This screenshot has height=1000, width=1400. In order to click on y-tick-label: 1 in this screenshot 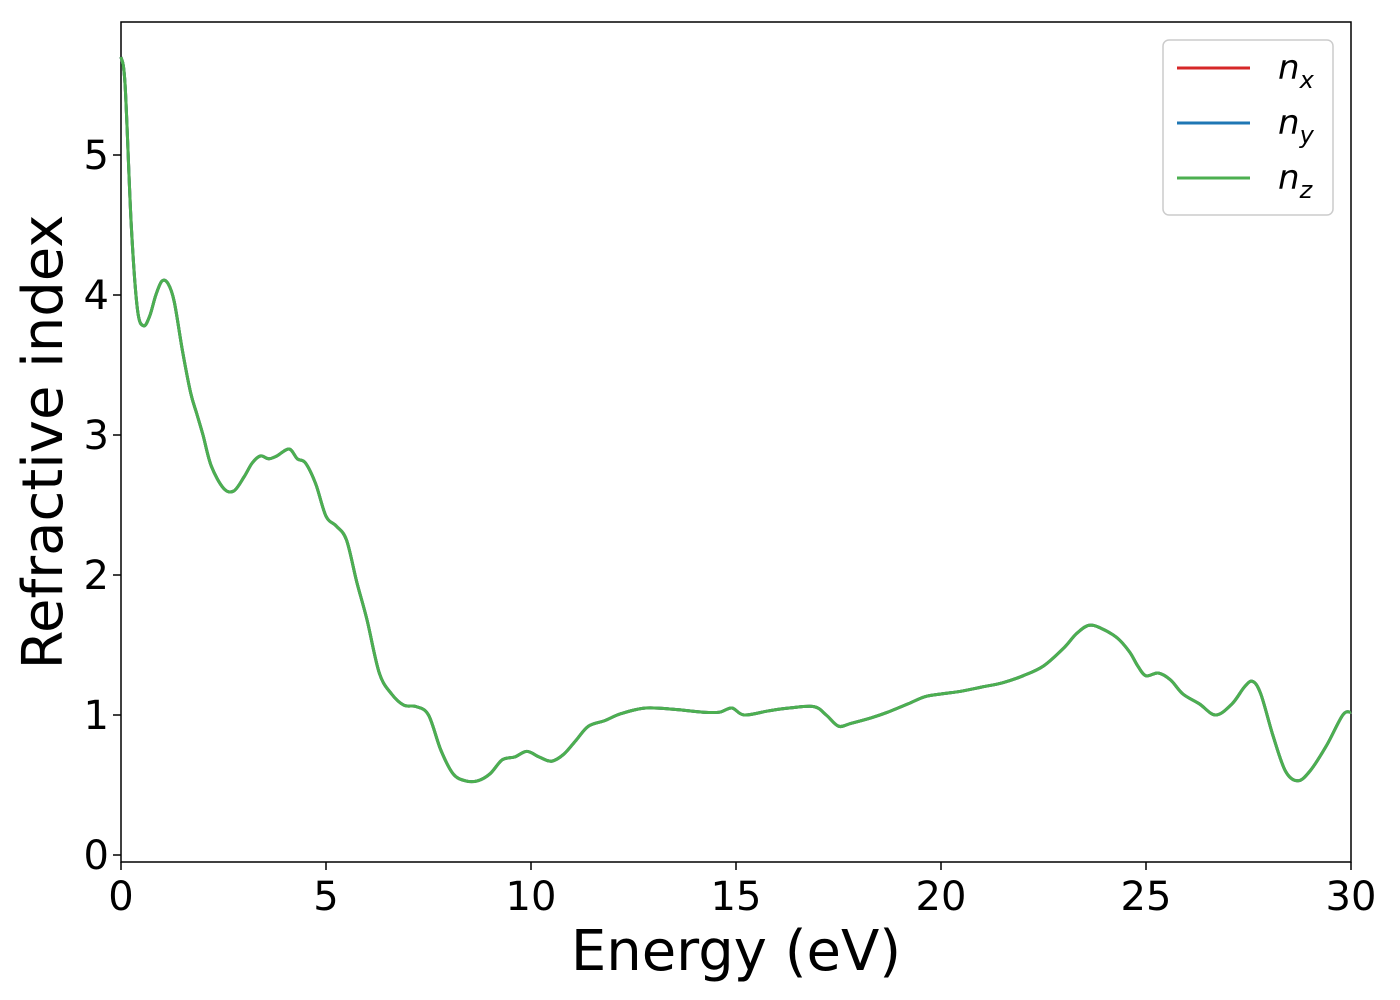, I will do `click(96, 716)`.